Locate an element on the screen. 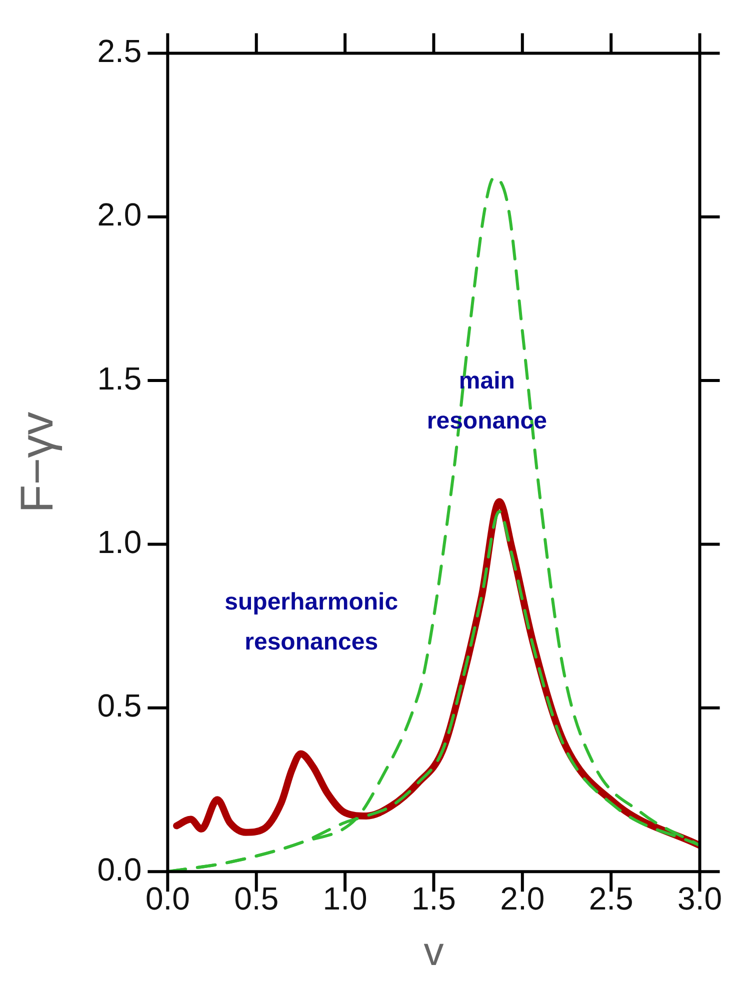 The width and height of the screenshot is (740, 989). annotation: superharmonic resonances is located at coordinates (311, 622).